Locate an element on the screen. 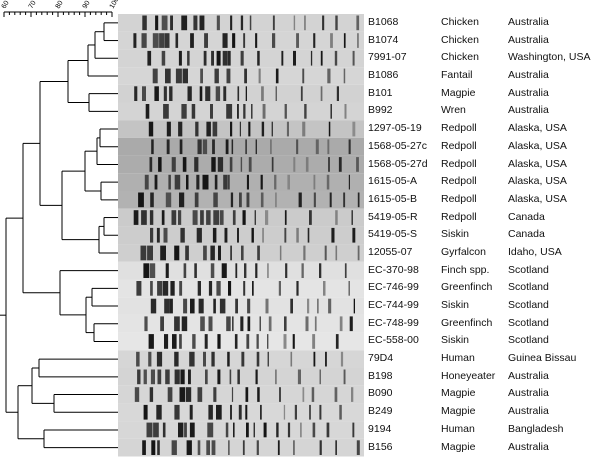  source-label: Gyrfalcon is located at coordinates (463, 251).